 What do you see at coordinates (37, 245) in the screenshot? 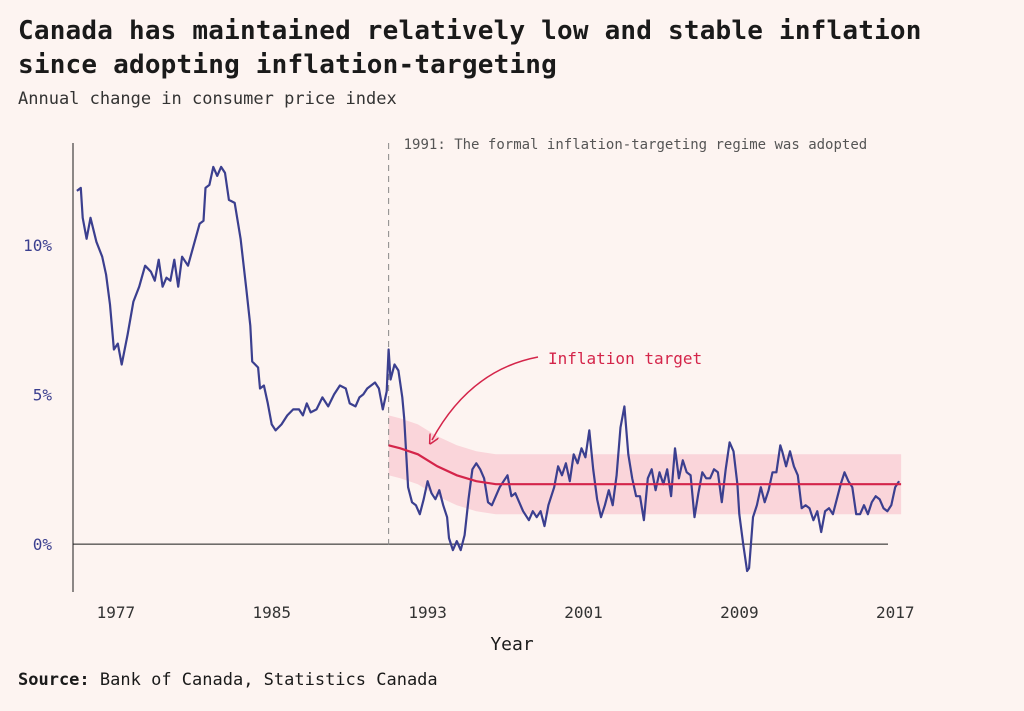
I see `y-tick-label: 10%` at bounding box center [37, 245].